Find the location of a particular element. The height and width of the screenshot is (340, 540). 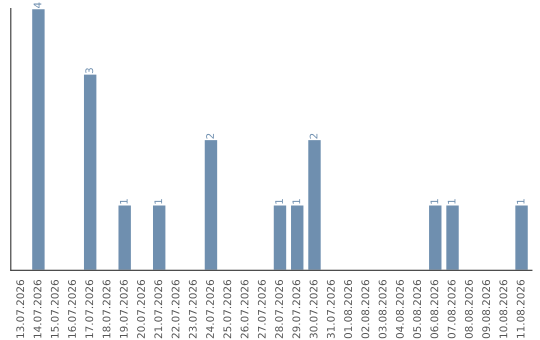

x-tick-label: 15.07.2026 is located at coordinates (54, 309).